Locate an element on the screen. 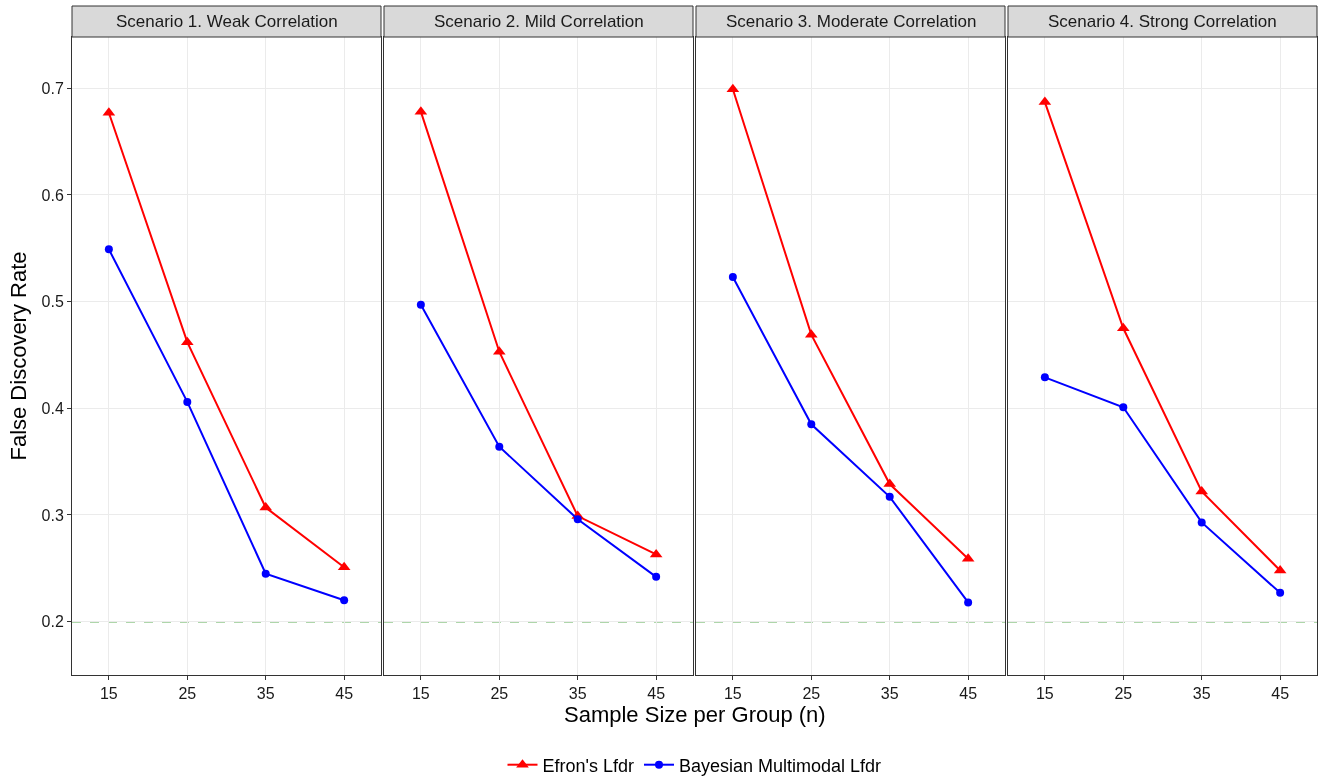  legend-label: Efron's Lfdr is located at coordinates (588, 765).